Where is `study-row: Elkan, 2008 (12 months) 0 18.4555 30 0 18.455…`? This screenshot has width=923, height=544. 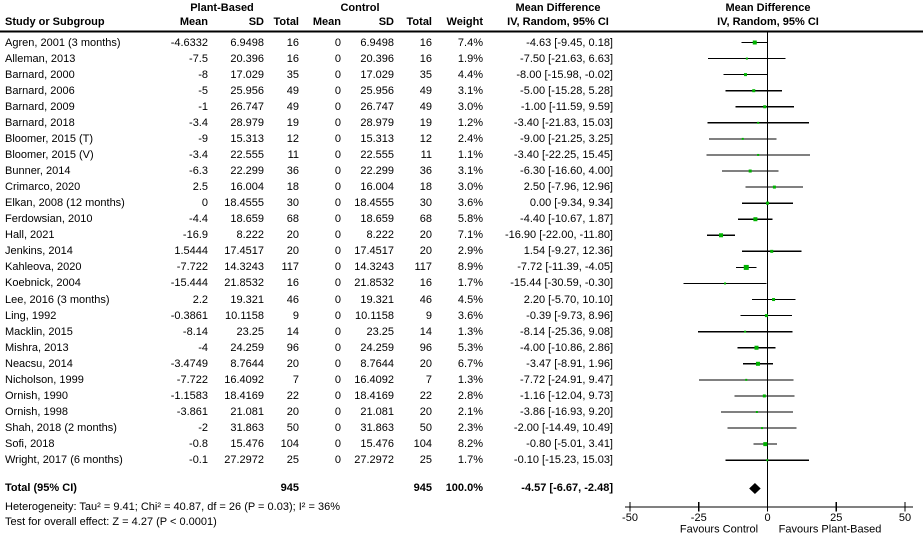
study-row: Elkan, 2008 (12 months) 0 18.4555 30 0 18.455… is located at coordinates (461, 203).